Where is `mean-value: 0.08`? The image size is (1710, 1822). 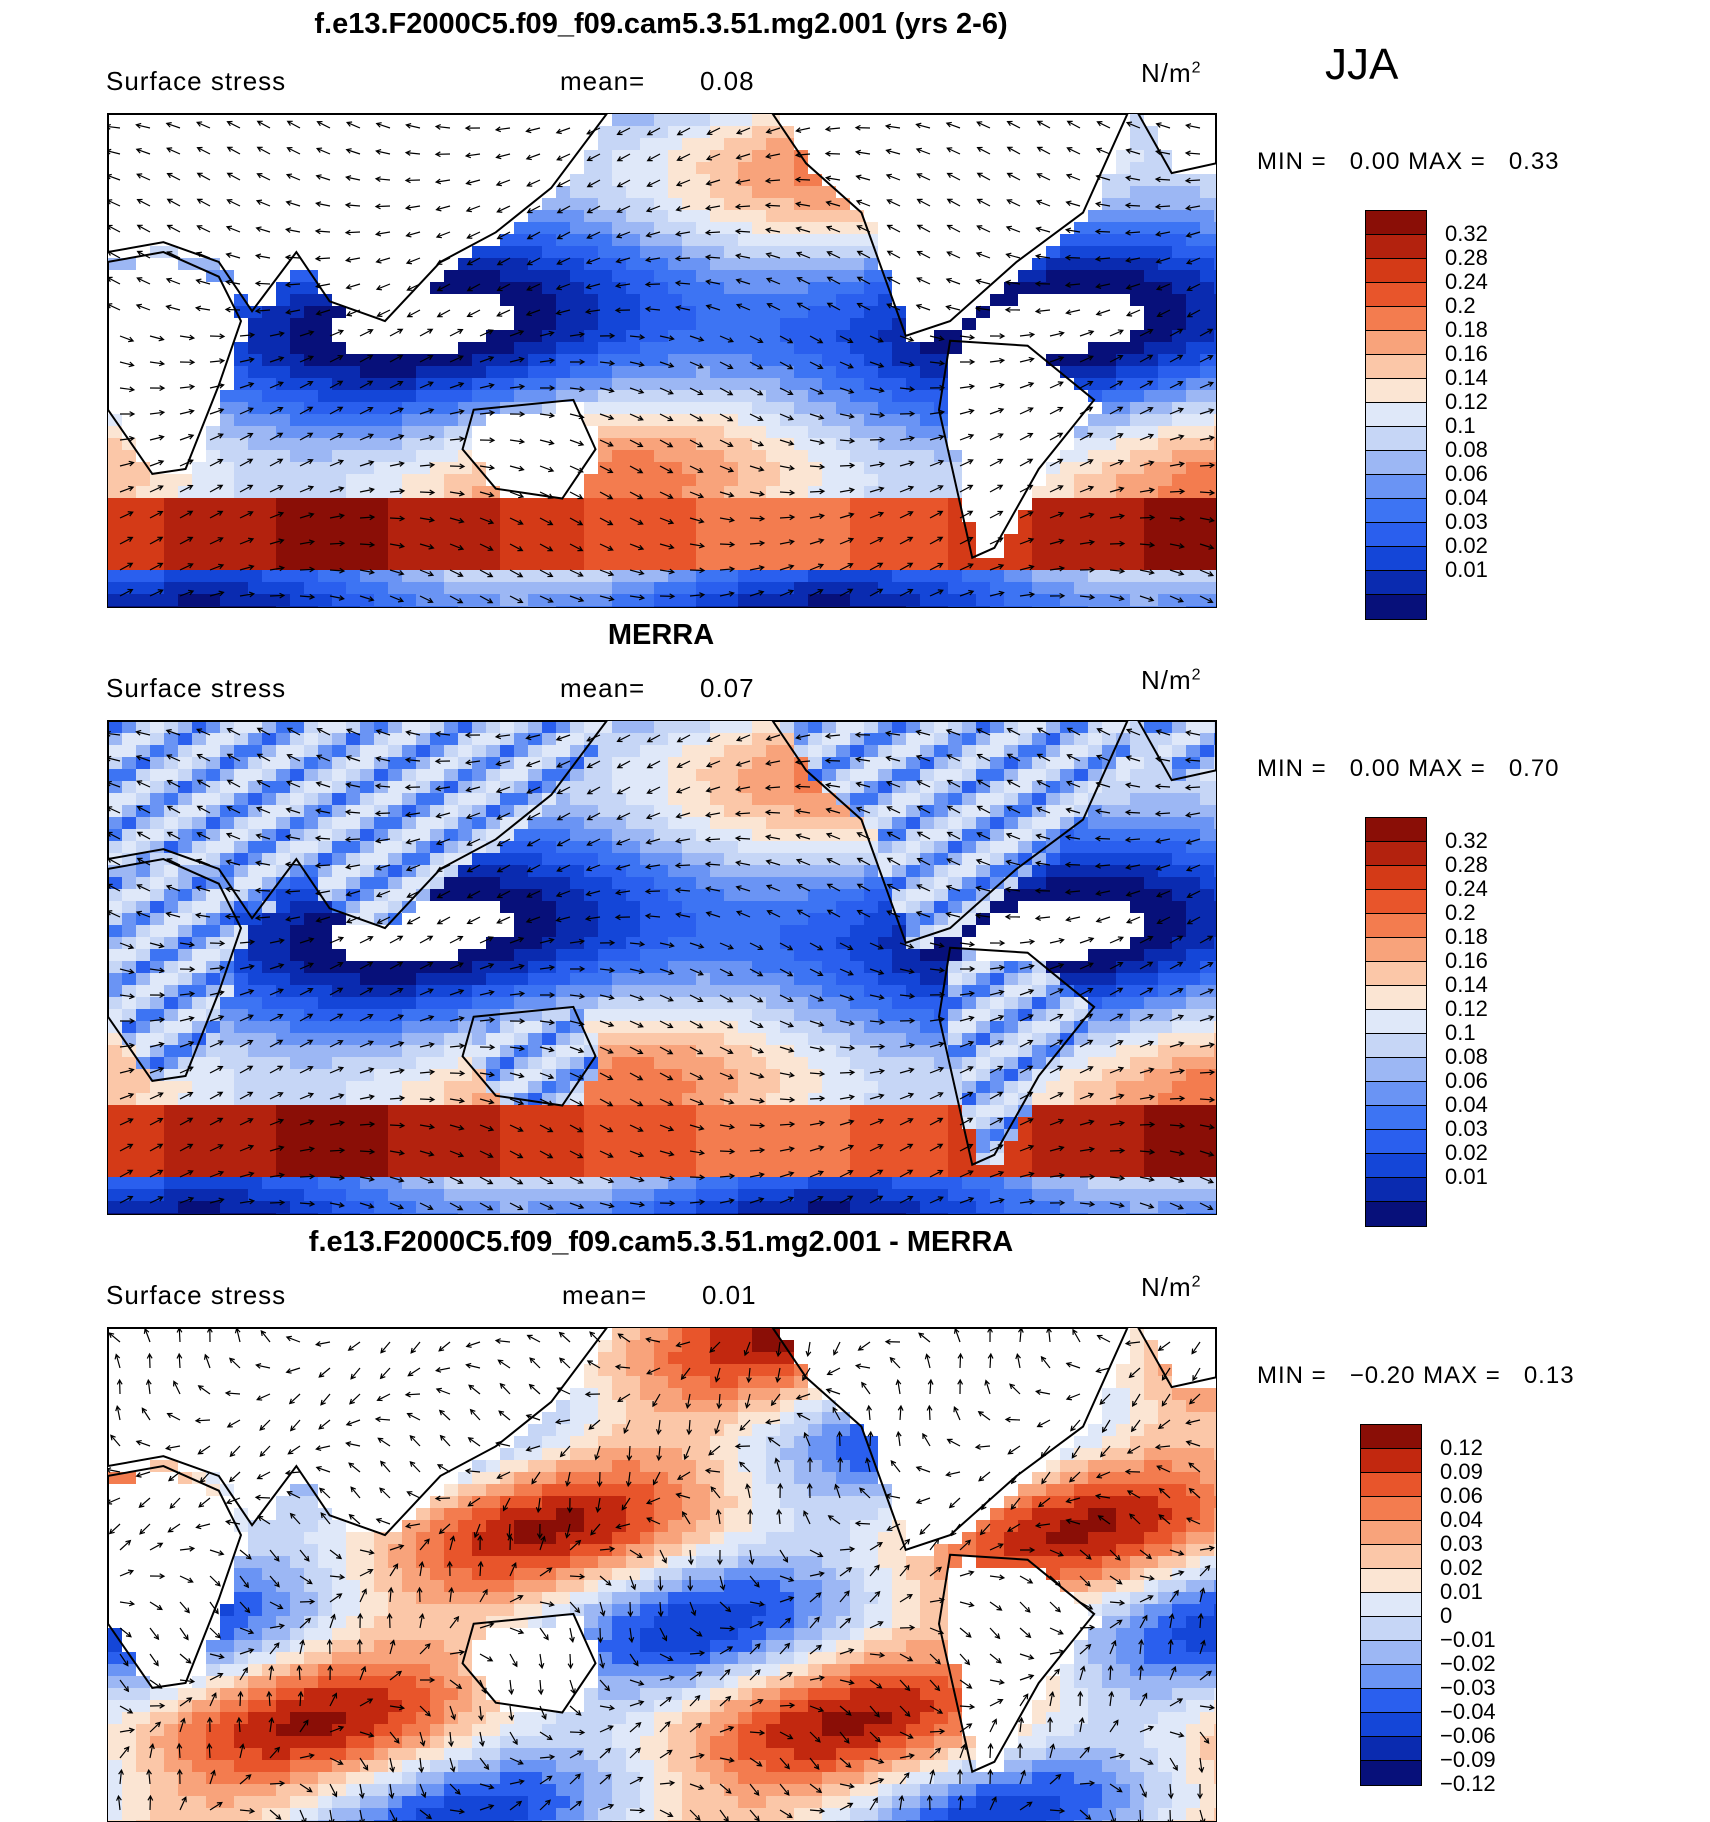
mean-value: 0.08 is located at coordinates (727, 81).